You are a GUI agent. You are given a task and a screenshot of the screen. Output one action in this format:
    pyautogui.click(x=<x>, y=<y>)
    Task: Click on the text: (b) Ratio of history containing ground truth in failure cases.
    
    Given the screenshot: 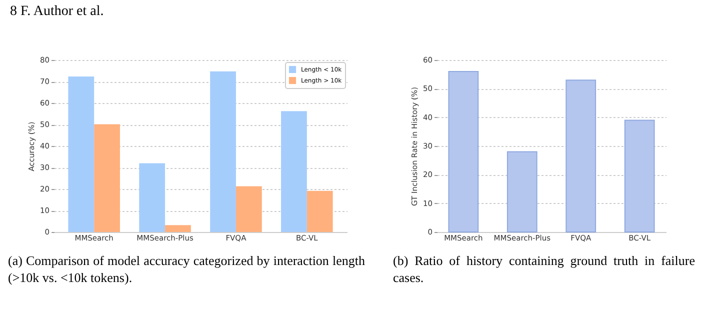 What is the action you would take?
    pyautogui.click(x=544, y=269)
    